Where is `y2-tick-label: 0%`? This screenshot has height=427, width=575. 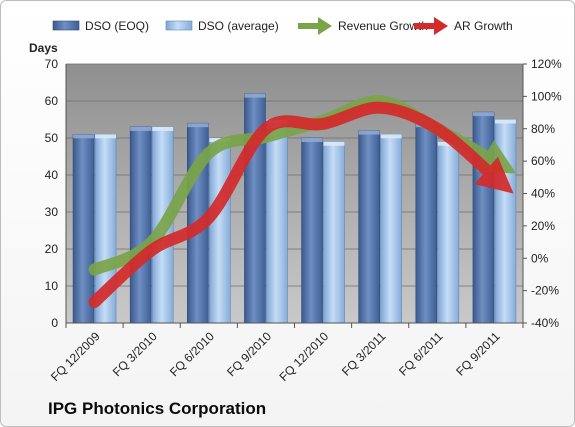 y2-tick-label: 0% is located at coordinates (540, 258).